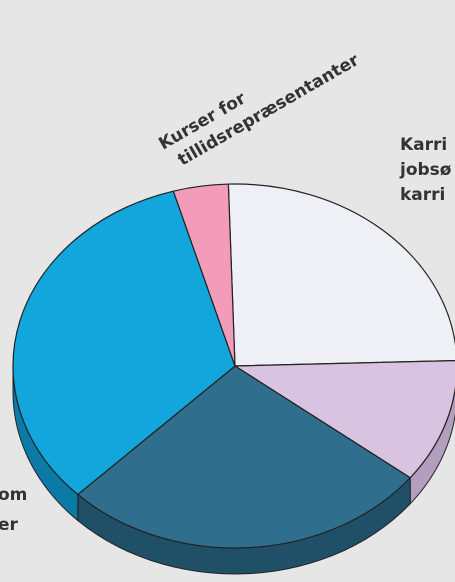  Describe the element at coordinates (425, 170) in the screenshot. I see `slice-label: jobsø` at that location.